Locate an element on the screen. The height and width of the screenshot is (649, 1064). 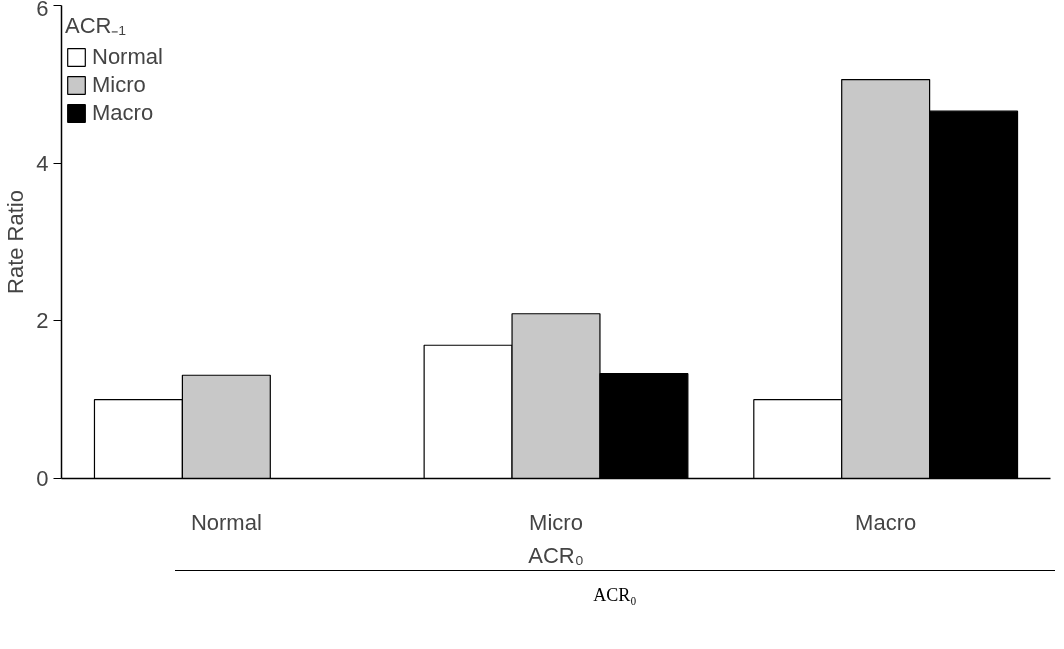
legend-title: ACR₋₁ is located at coordinates (96, 25).